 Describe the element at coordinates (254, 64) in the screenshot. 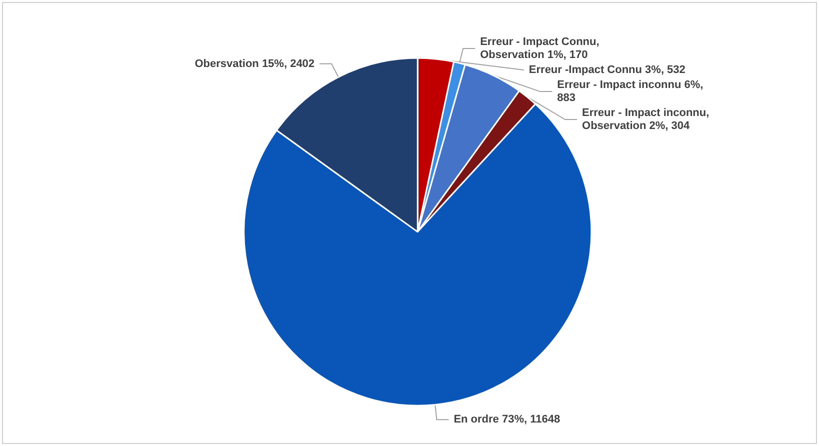

I see `slice-label: Obersvation 15%, 2402` at that location.